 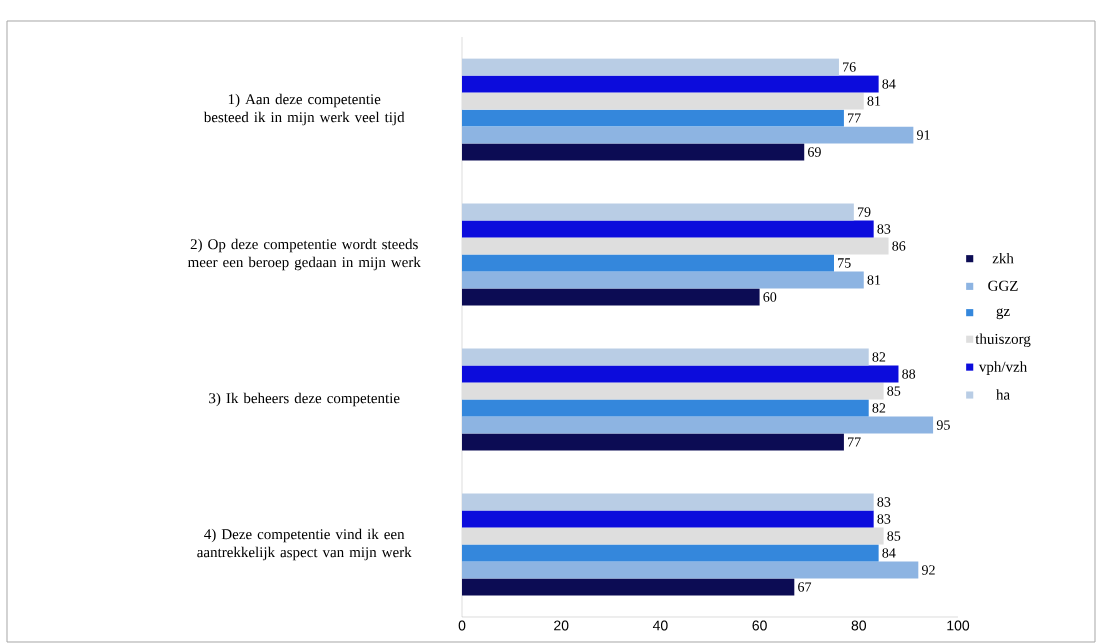 I want to click on legend-label: vph/vzh, so click(x=1002, y=368).